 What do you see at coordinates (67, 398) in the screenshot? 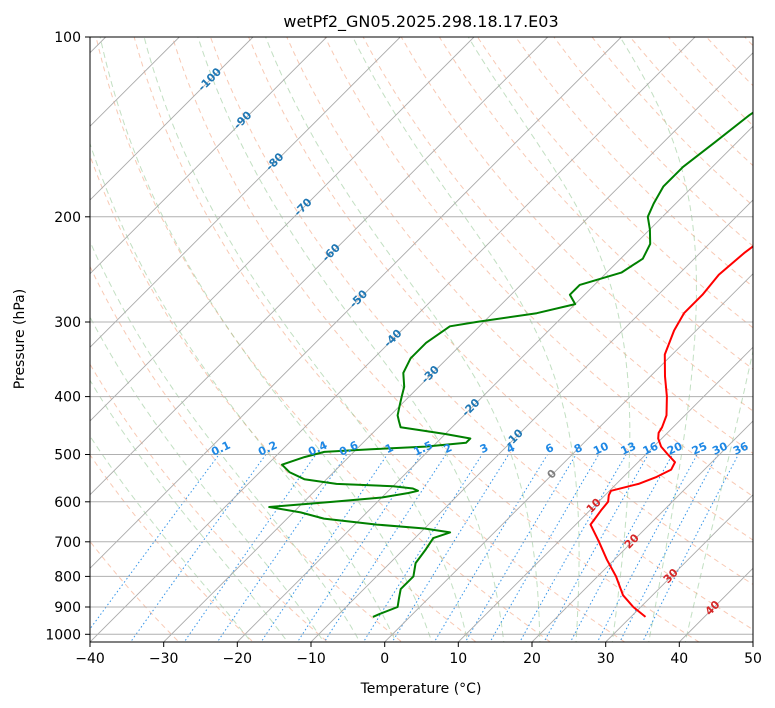
I see `y-tick-label: 400` at bounding box center [67, 398].